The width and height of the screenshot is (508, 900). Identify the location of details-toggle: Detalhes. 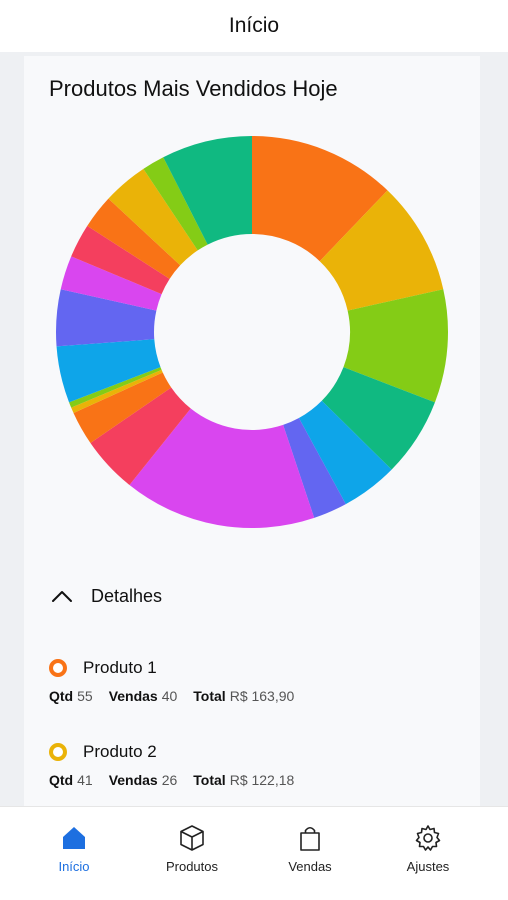
(105, 596).